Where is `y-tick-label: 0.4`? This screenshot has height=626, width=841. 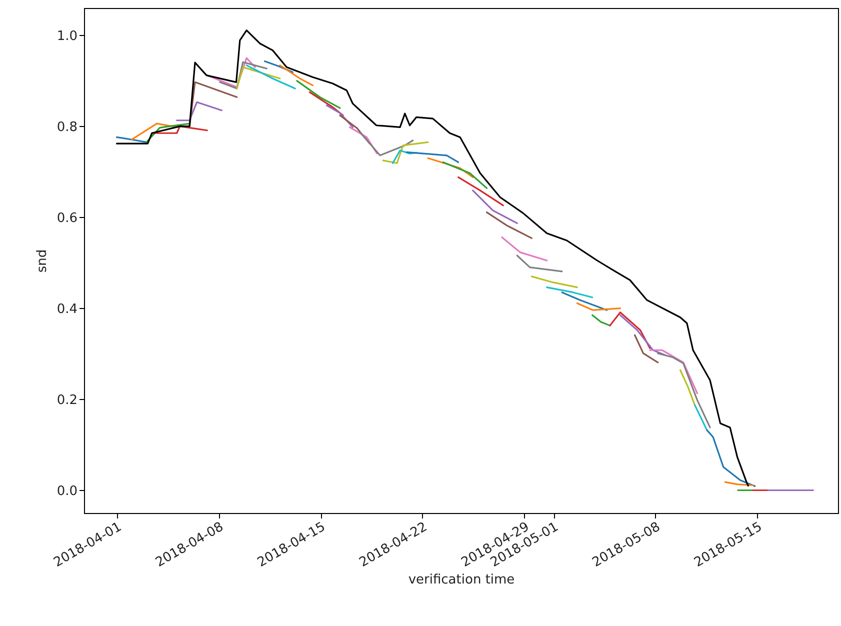 y-tick-label: 0.4 is located at coordinates (67, 309).